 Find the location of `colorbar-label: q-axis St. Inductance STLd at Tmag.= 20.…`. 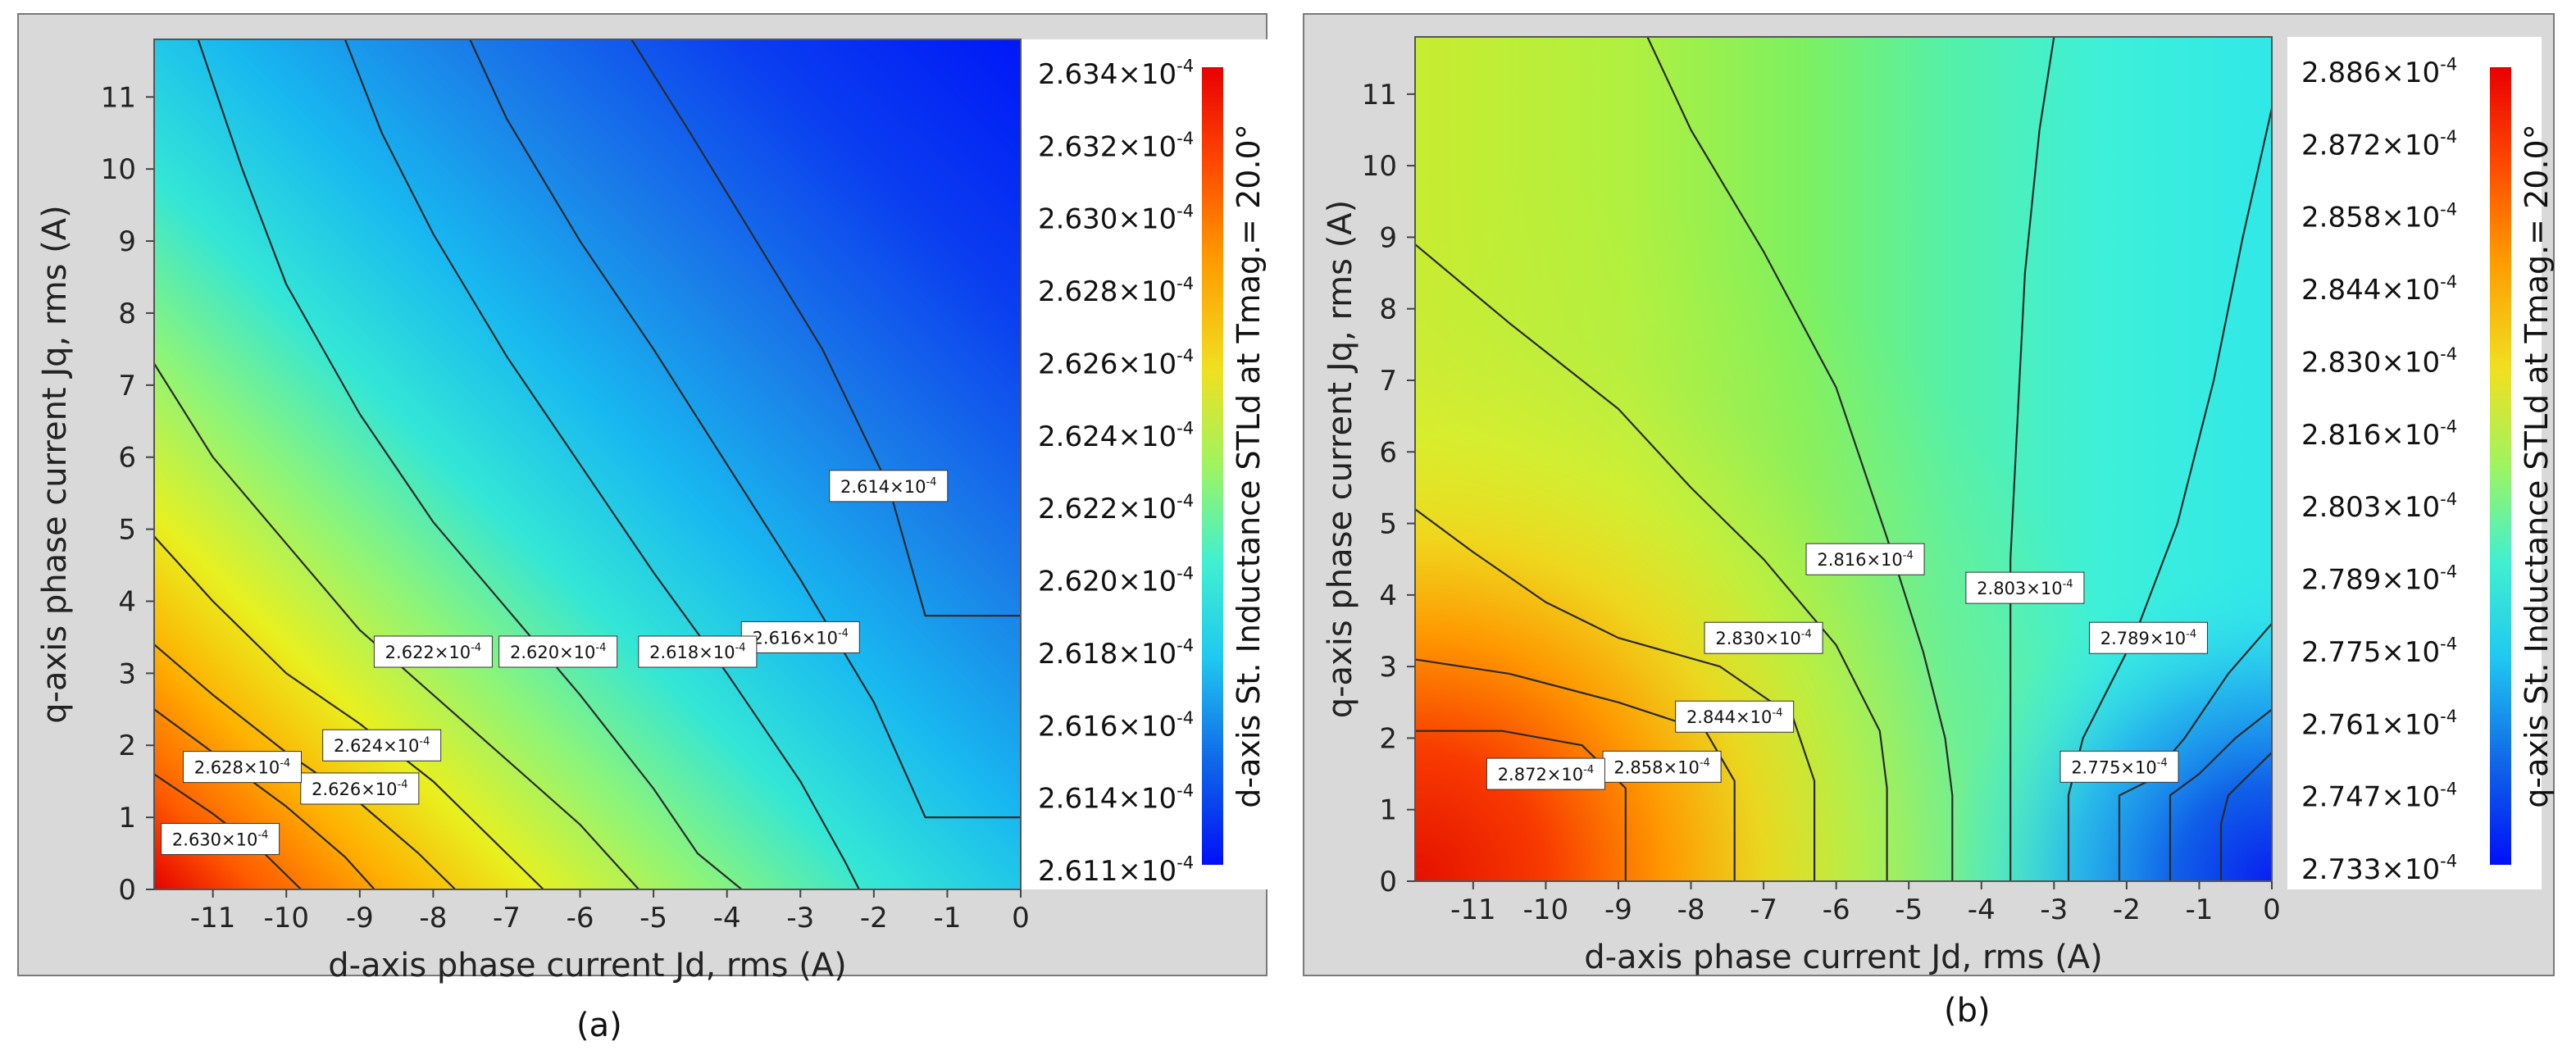

colorbar-label: q-axis St. Inductance STLd at Tmag.= 20.… is located at coordinates (2537, 465).